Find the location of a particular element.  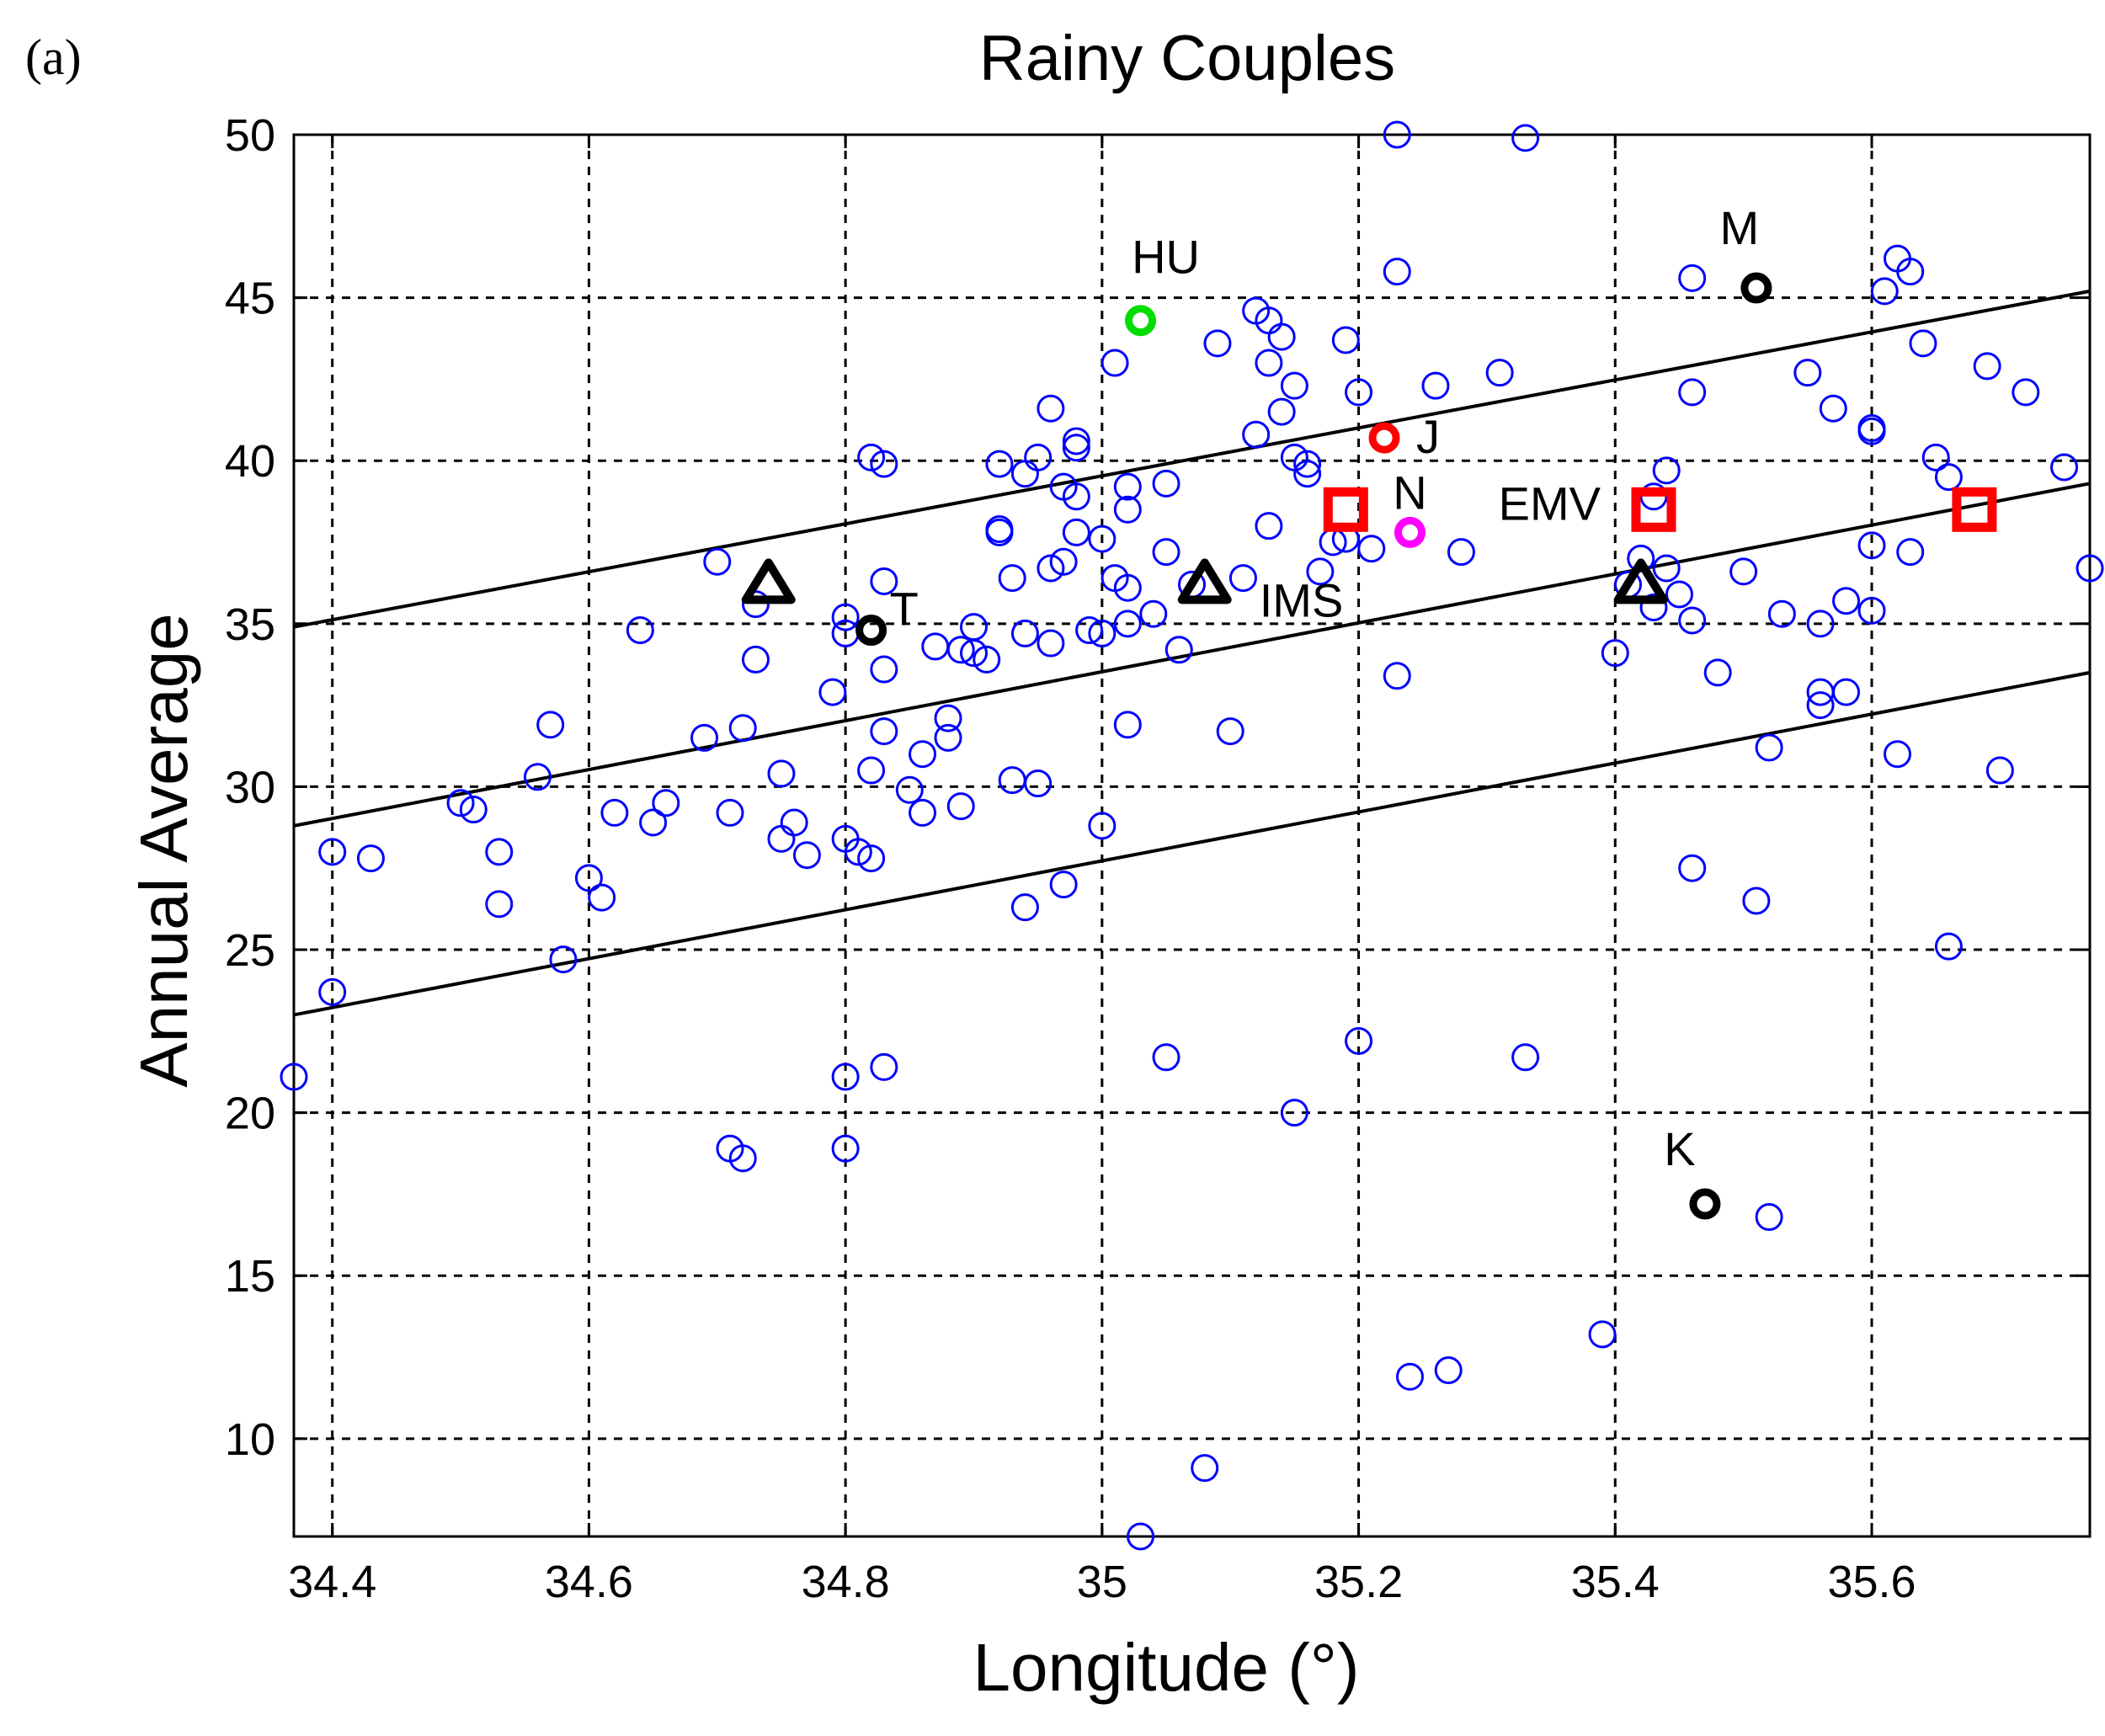

chart-title: Rainy Couples is located at coordinates (1187, 58).